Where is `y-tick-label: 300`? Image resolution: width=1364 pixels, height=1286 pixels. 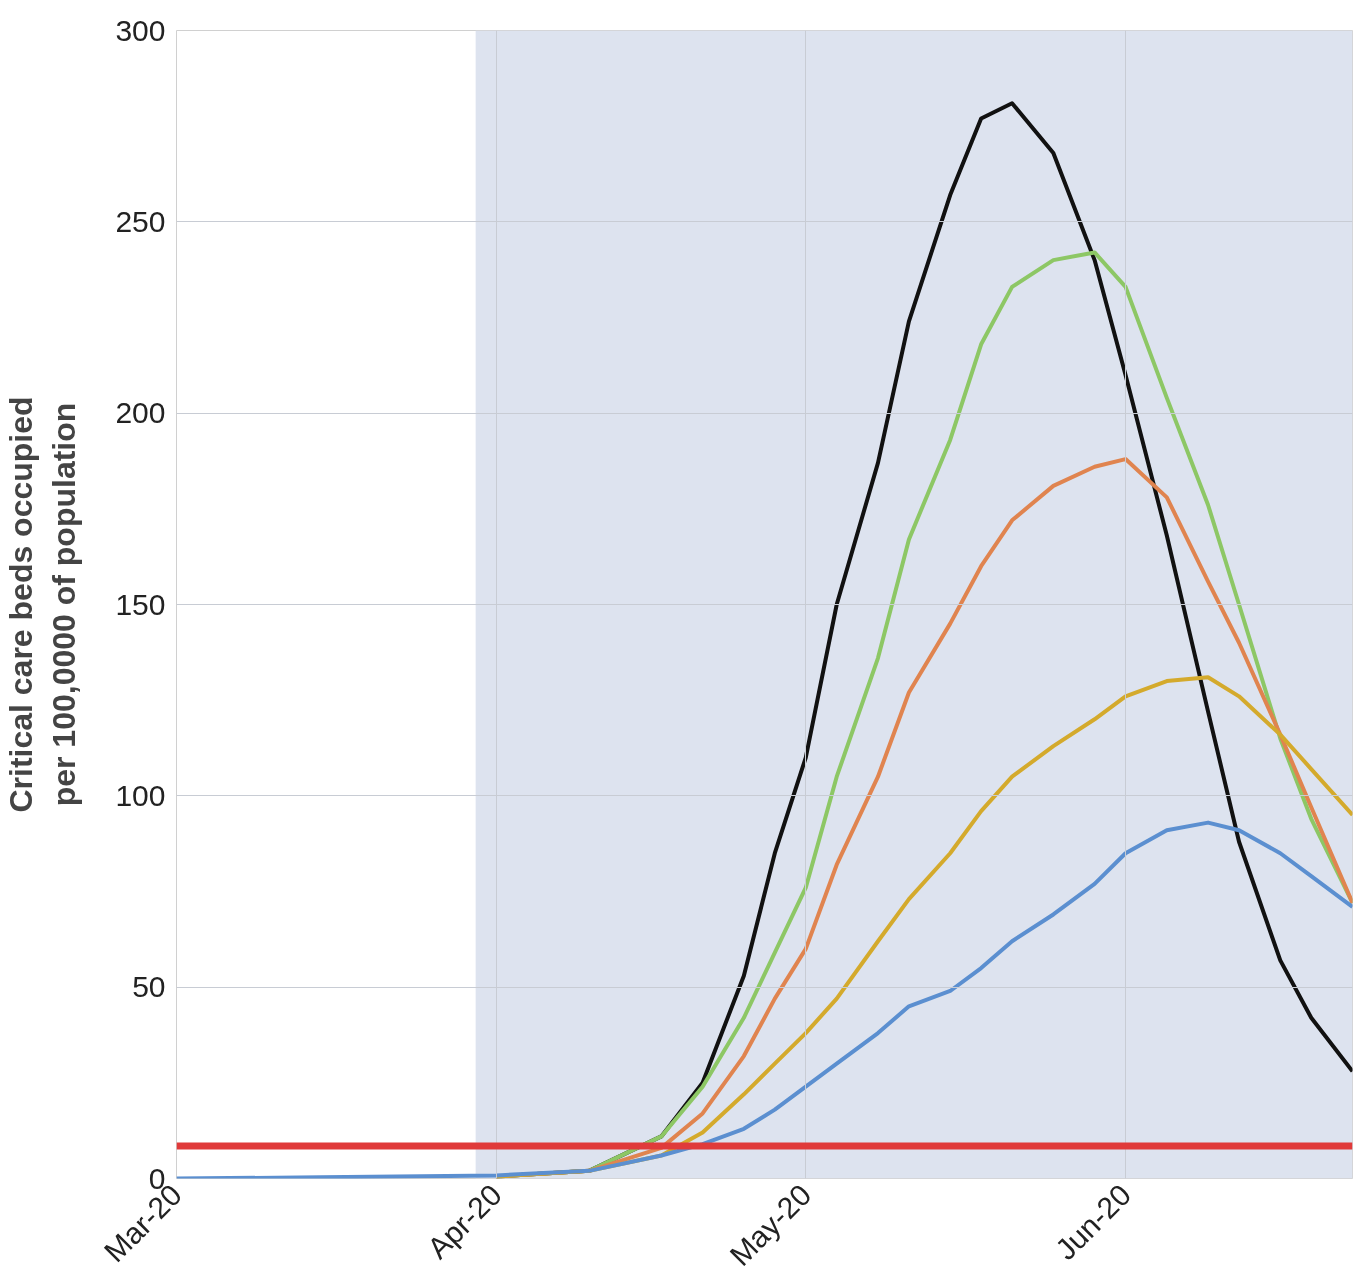 y-tick-label: 300 is located at coordinates (140, 30).